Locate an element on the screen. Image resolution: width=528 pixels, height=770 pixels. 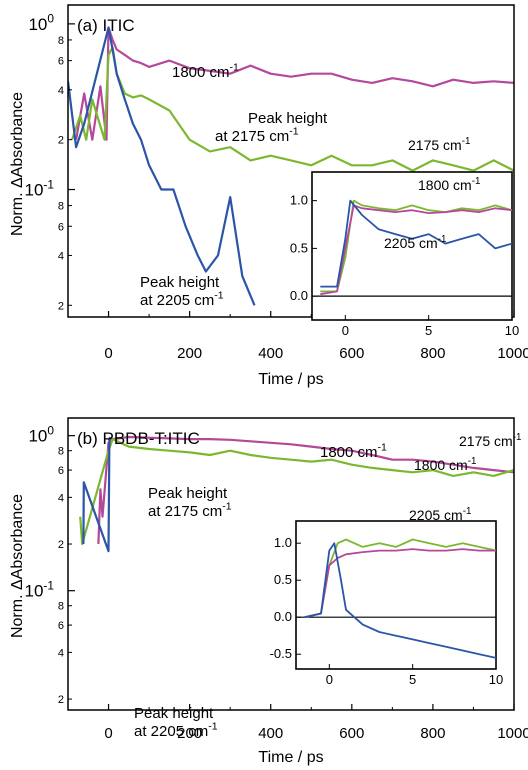
inset-label-magenta-text: 1800 cm is located at coordinates (441, 465).